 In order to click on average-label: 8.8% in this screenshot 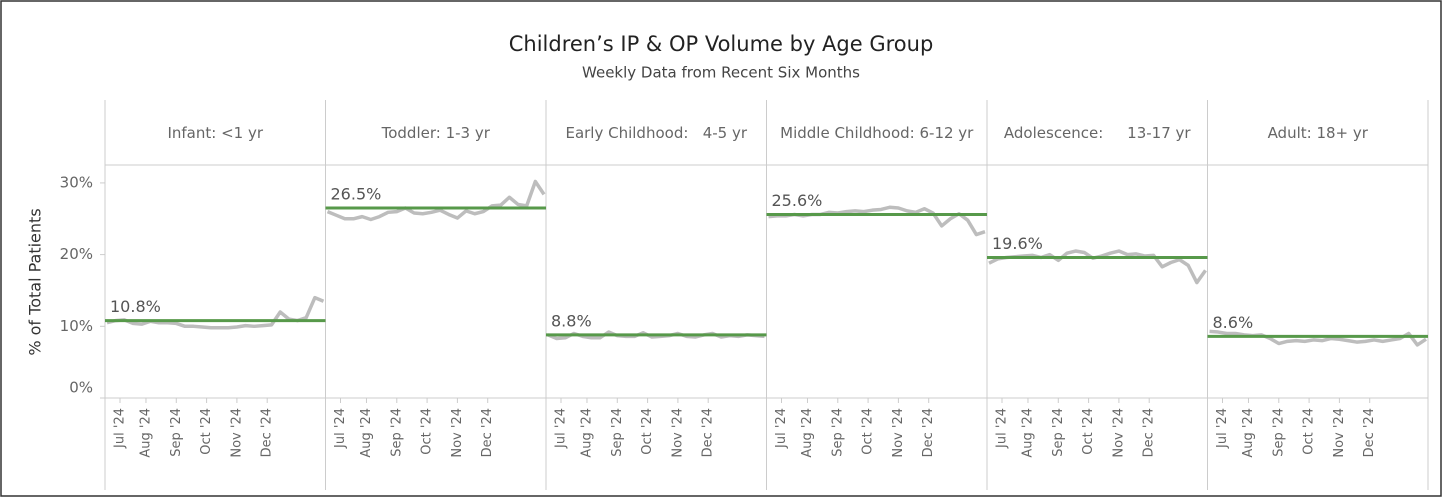, I will do `click(571, 320)`.